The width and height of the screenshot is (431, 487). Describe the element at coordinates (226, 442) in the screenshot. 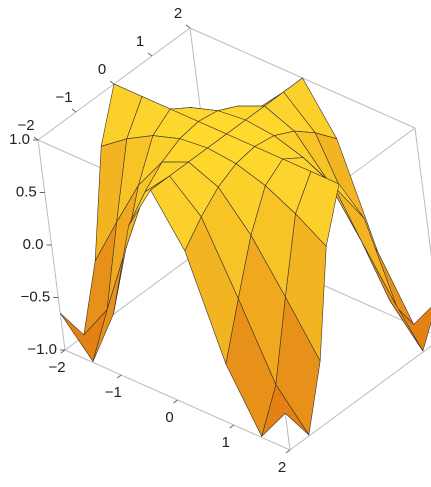

I see `x-tick-label: 1` at that location.